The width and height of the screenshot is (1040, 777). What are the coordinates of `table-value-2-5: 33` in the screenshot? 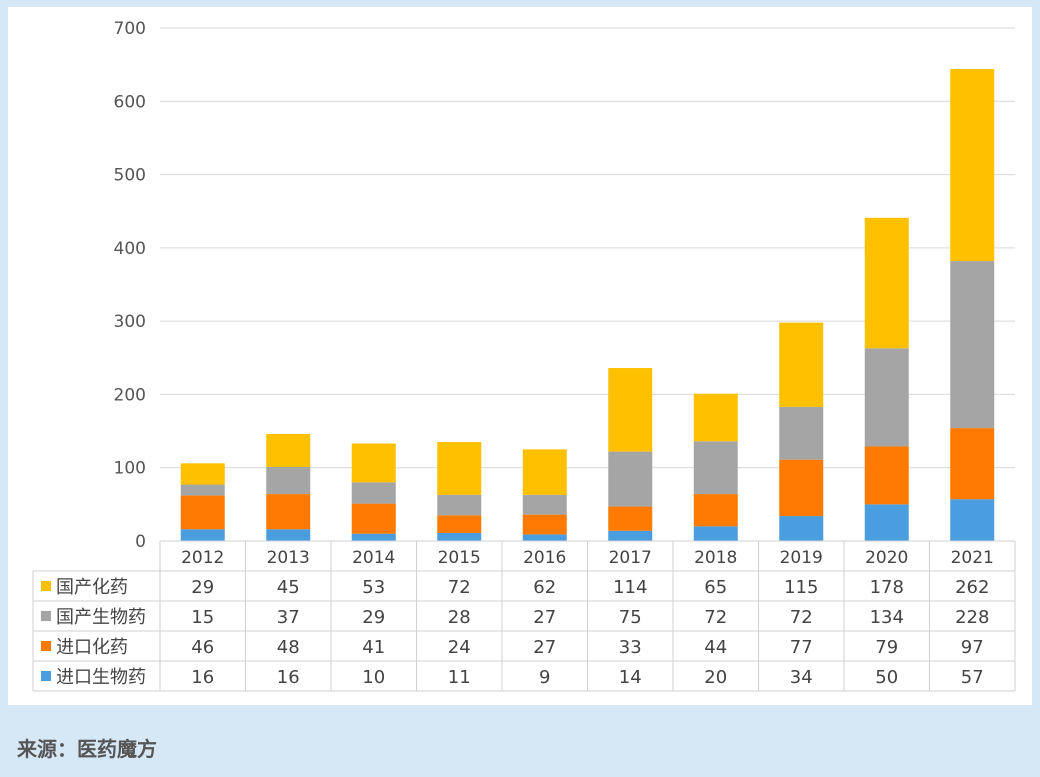 It's located at (630, 647).